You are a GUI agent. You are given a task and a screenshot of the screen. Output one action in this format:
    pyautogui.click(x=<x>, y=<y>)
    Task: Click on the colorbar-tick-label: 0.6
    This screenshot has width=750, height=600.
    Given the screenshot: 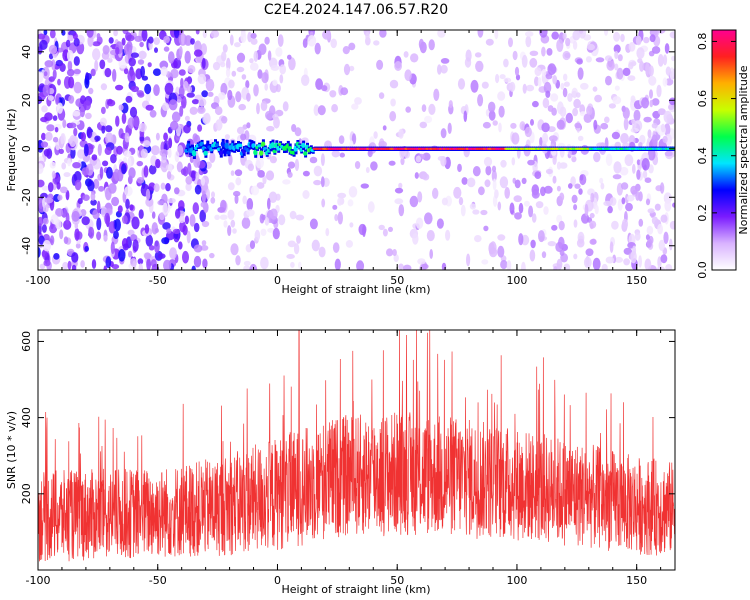 What is the action you would take?
    pyautogui.click(x=702, y=99)
    